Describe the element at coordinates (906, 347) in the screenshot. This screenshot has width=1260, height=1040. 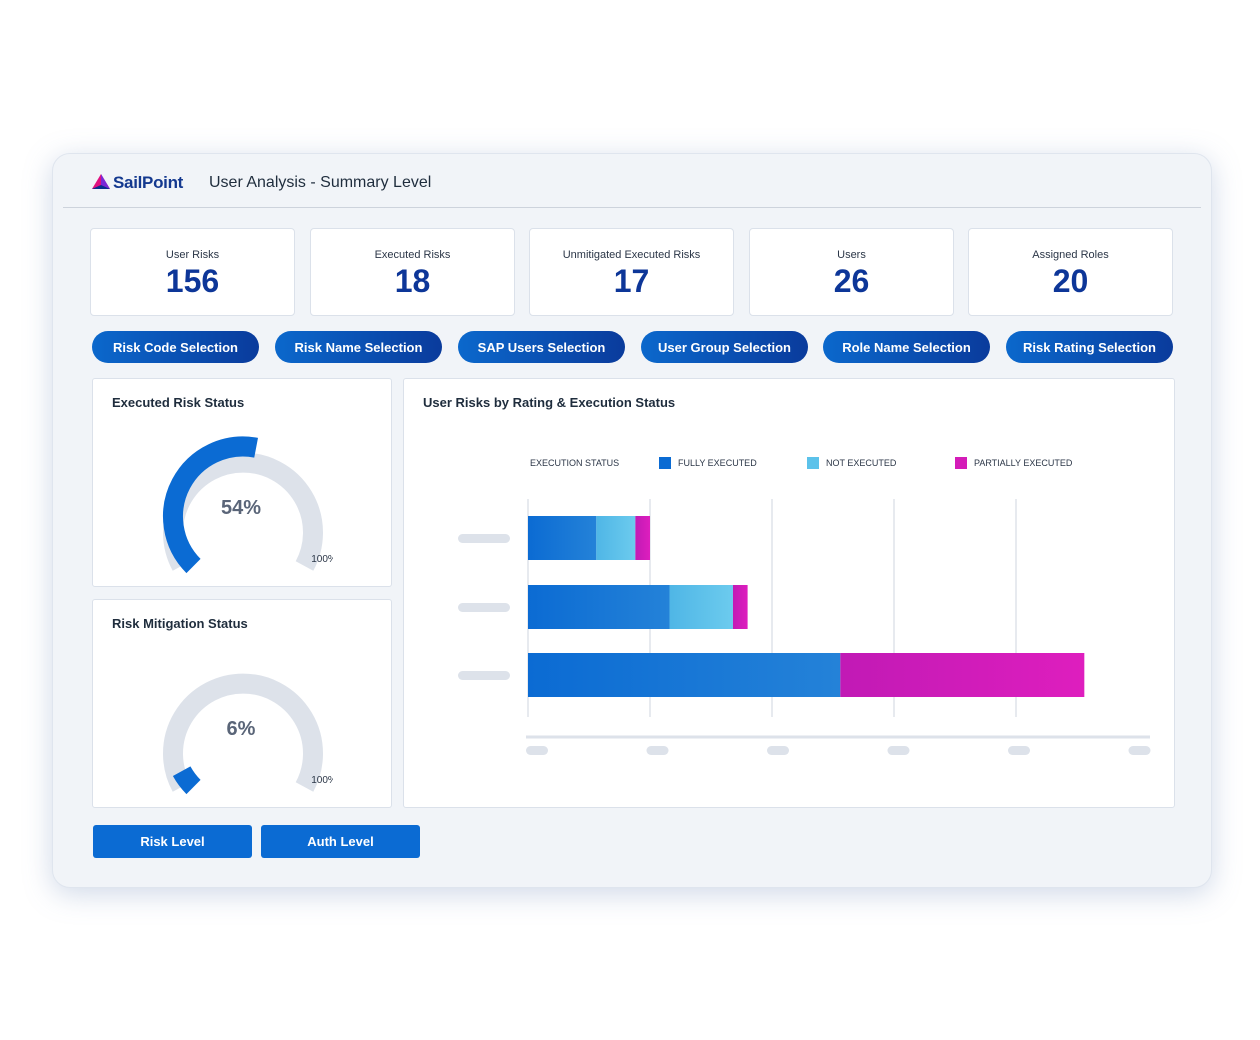
I see `role-name-selection-button: Role Name Selection` at that location.